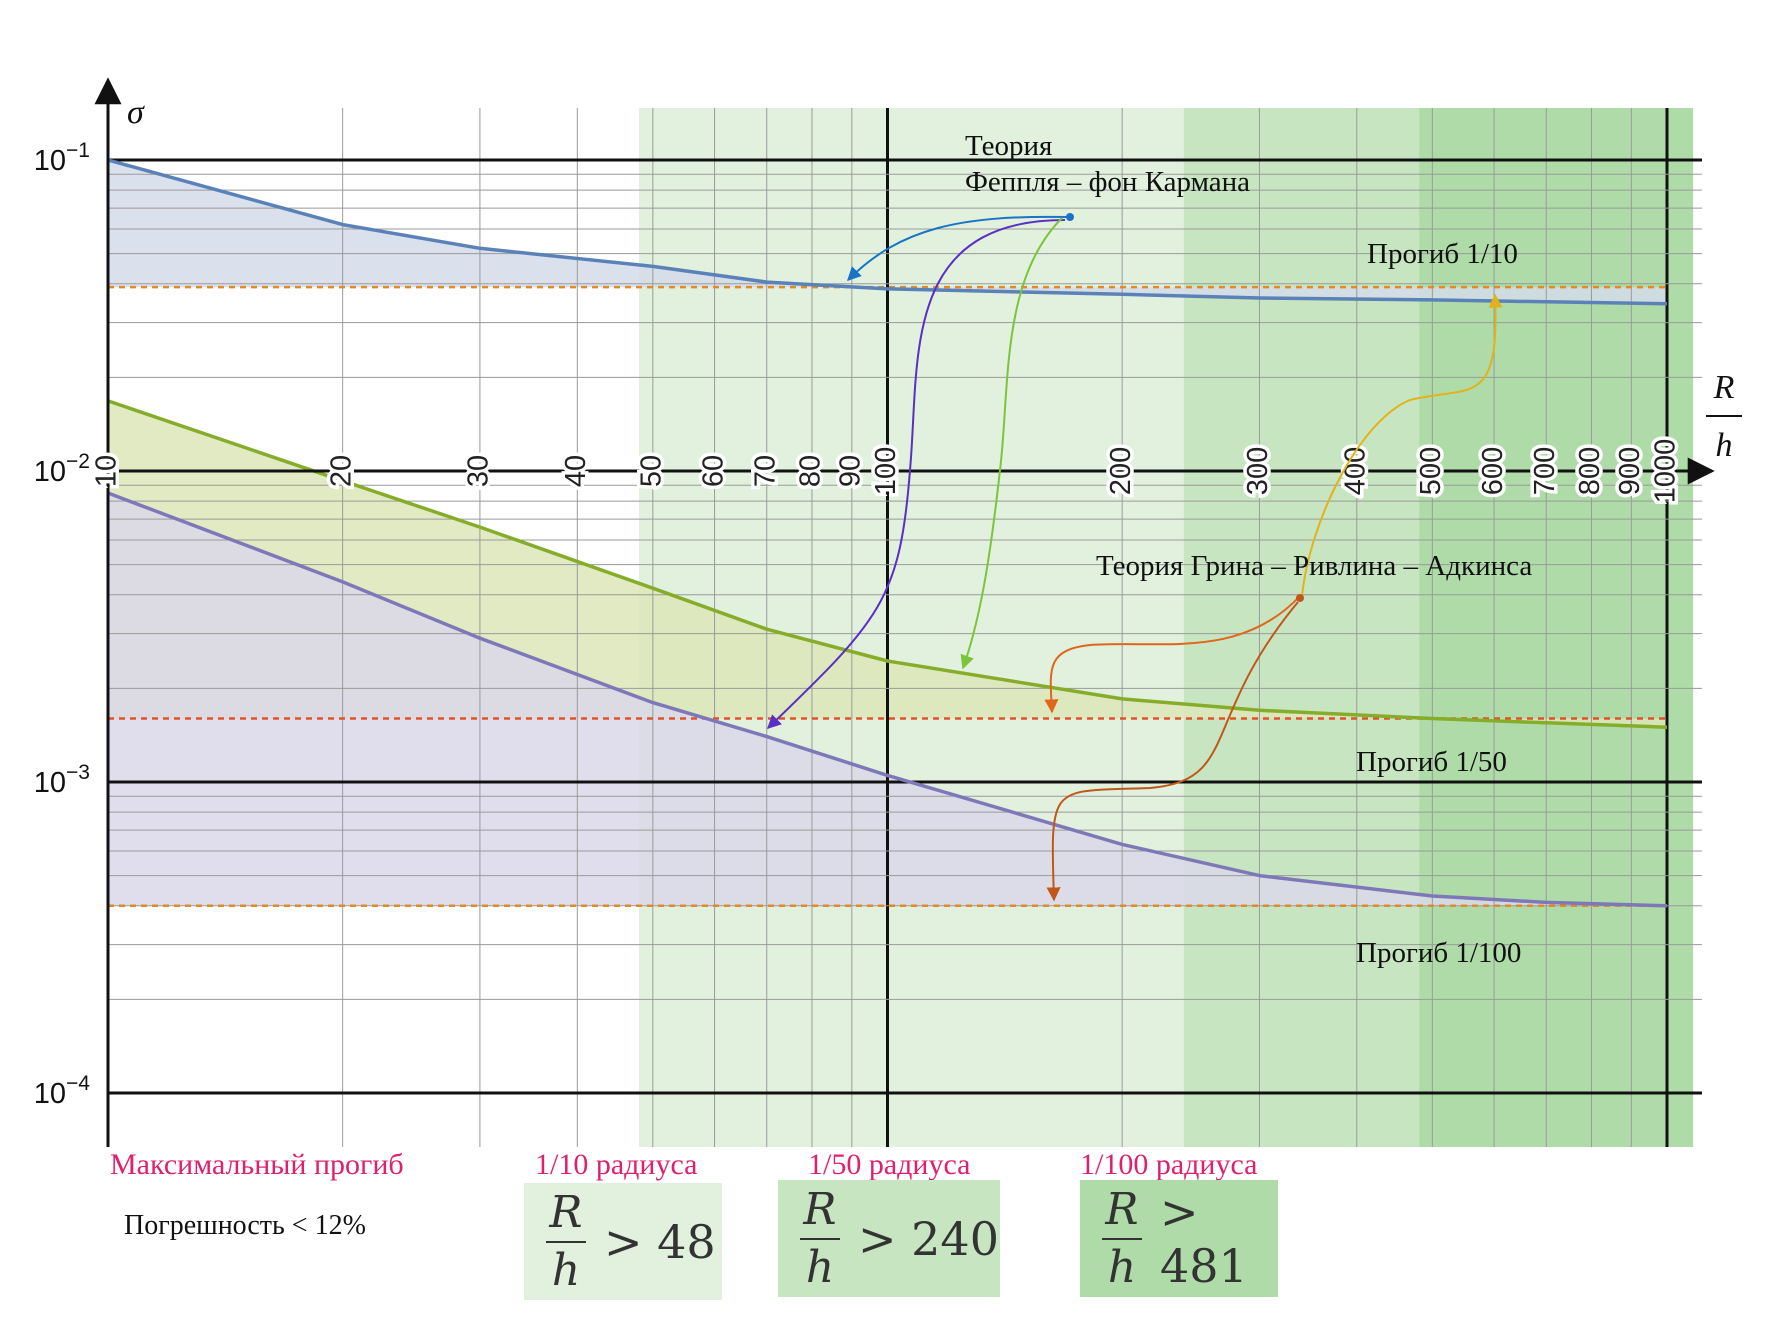 Image resolution: width=1785 pixels, height=1332 pixels. What do you see at coordinates (1070, 217) in the screenshot?
I see `fvk-origin-dot` at bounding box center [1070, 217].